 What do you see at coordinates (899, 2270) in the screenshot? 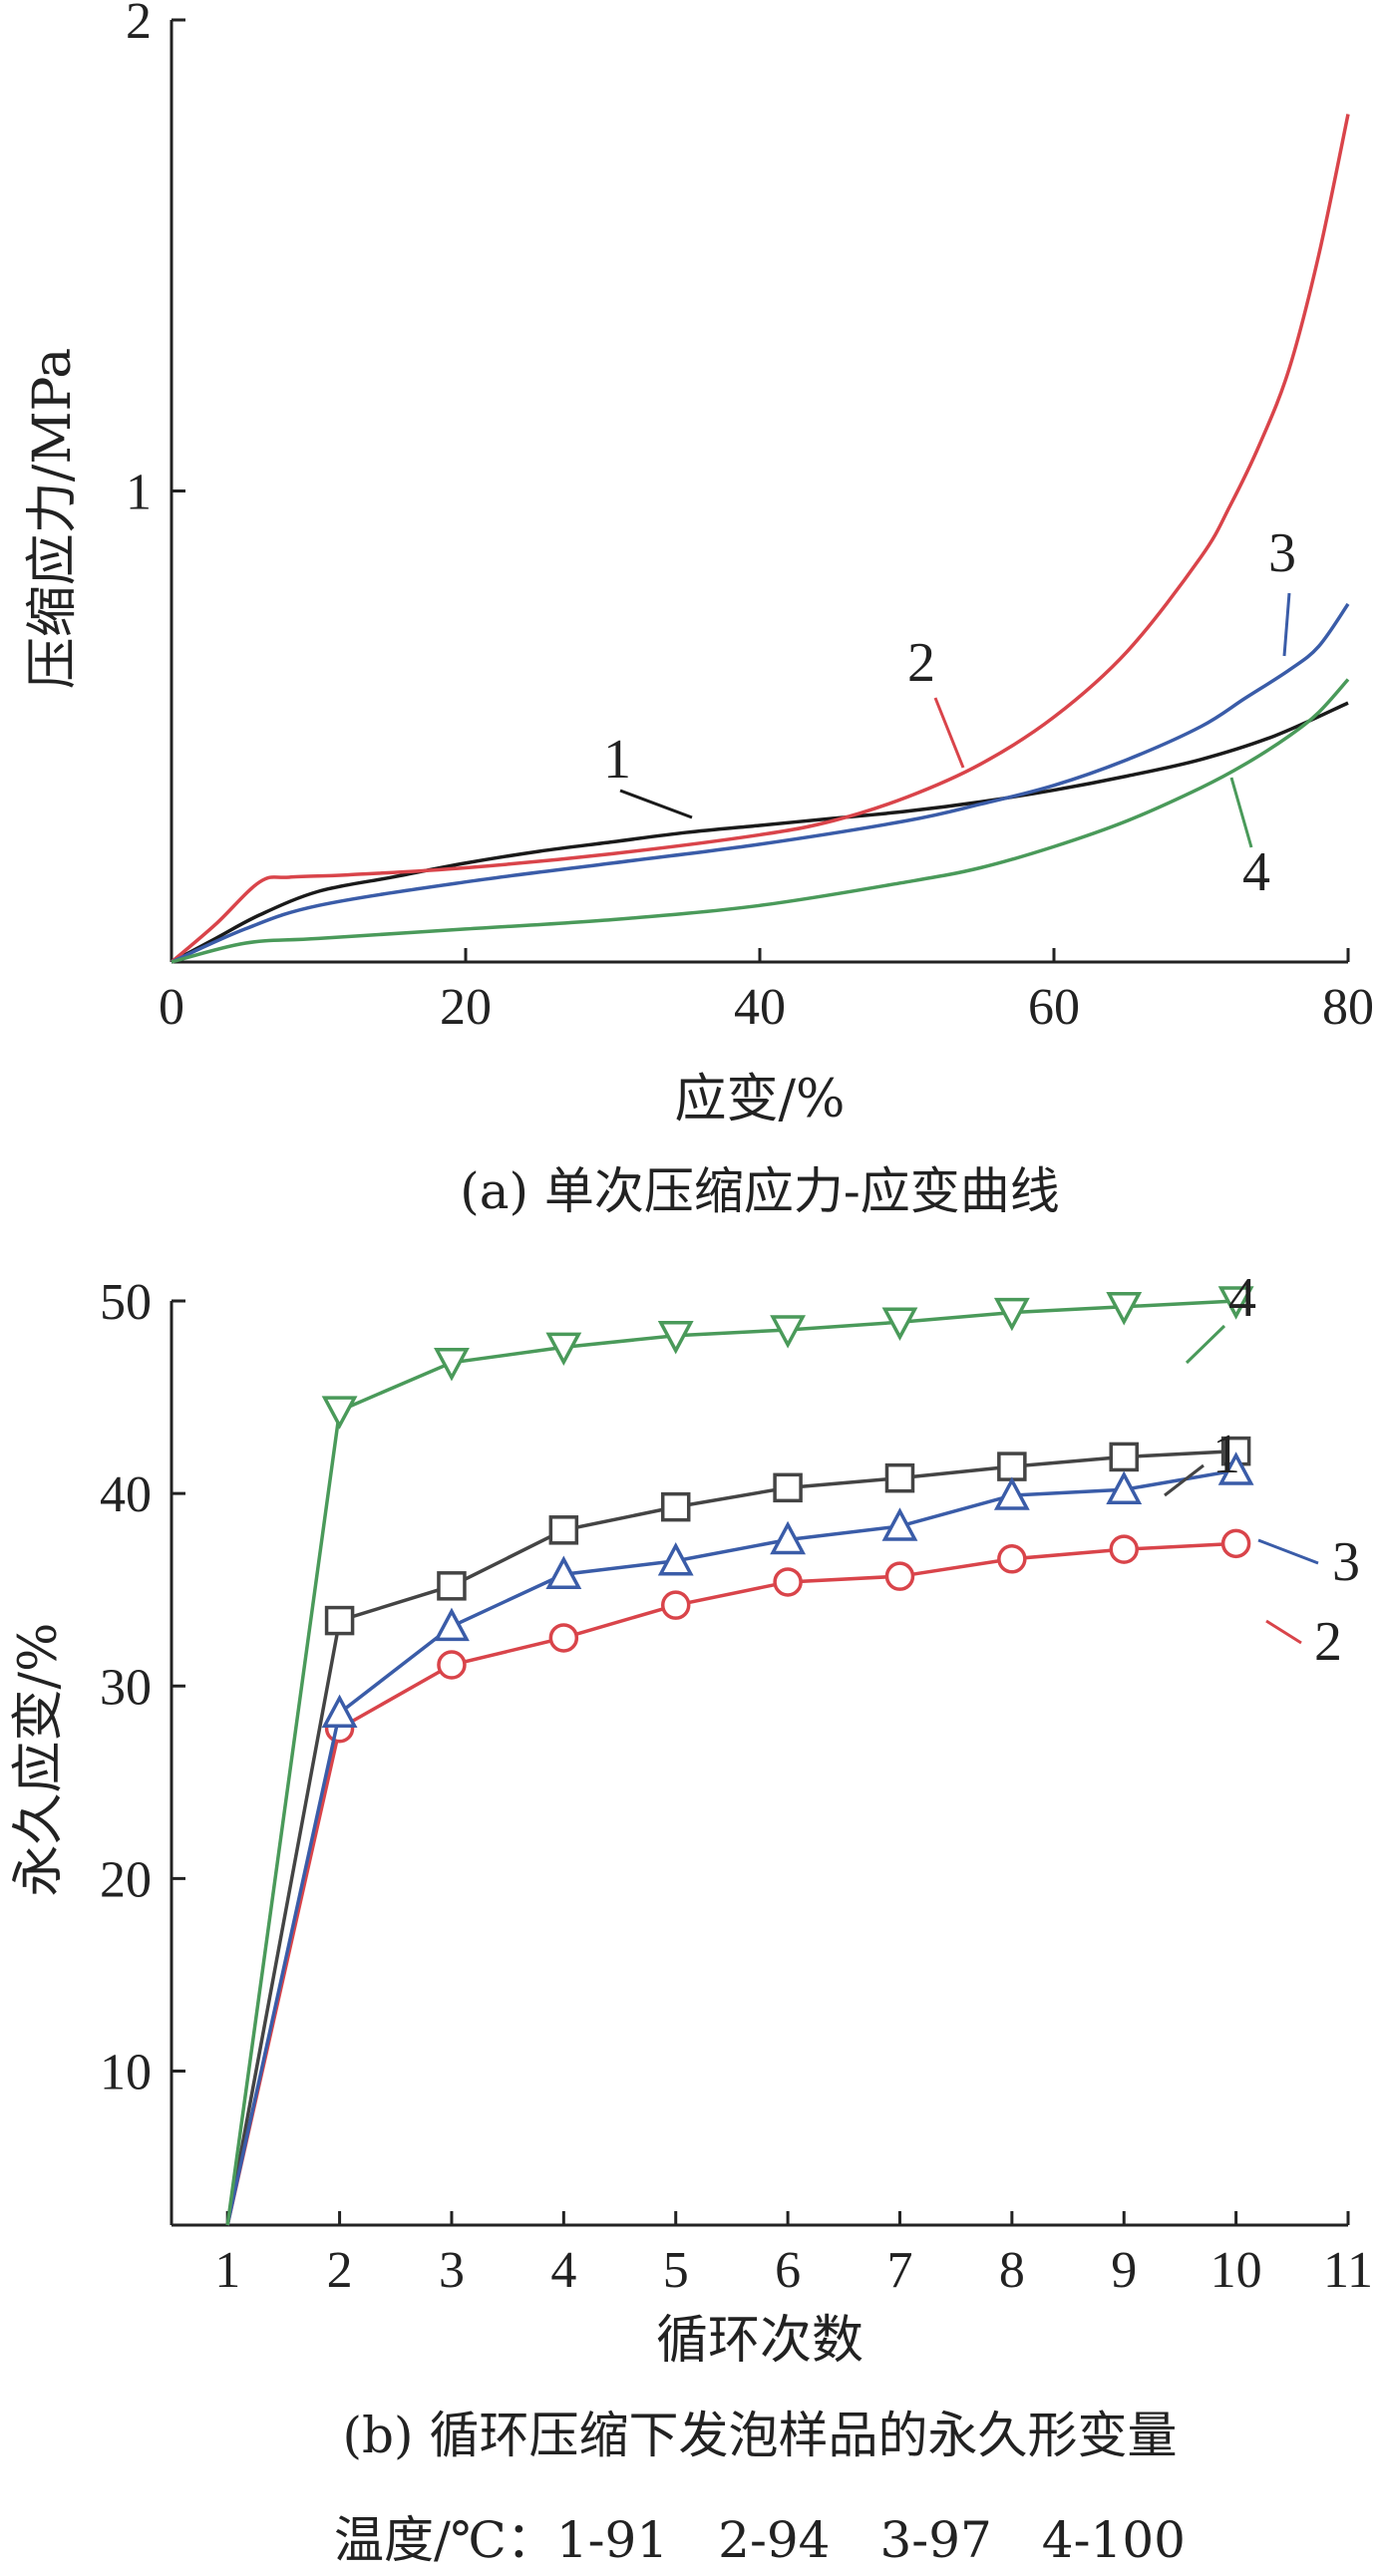
I see `chart-b-x-tick-label: 7` at bounding box center [899, 2270].